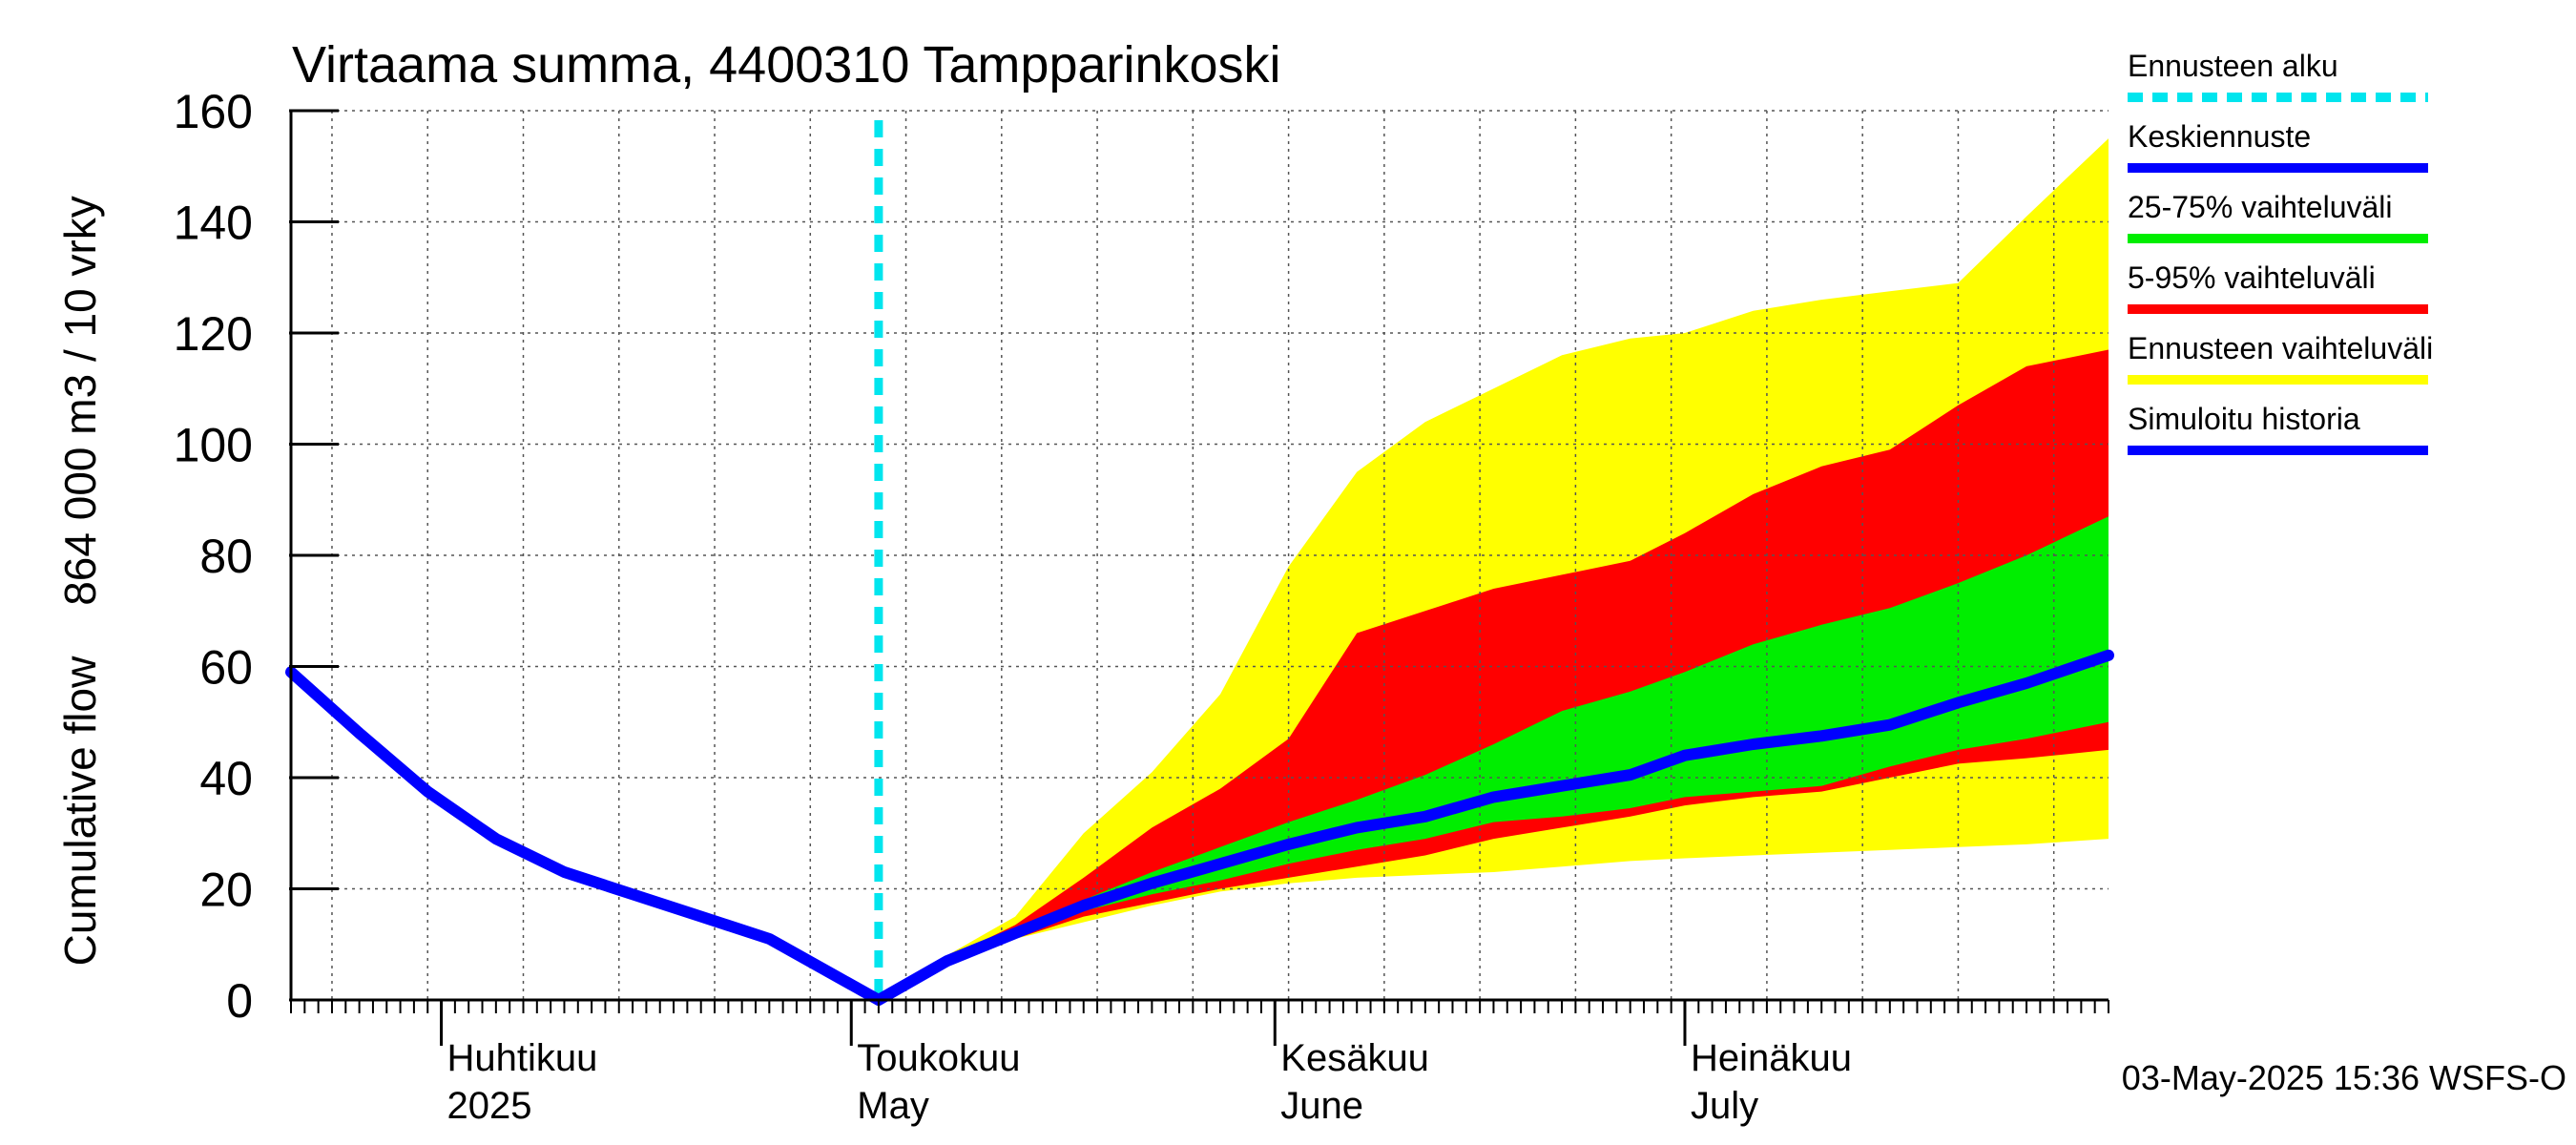 This screenshot has height=1145, width=2576. I want to click on footer-timestamp: 03-May-2025 15:36 WSFS-O, so click(2344, 1077).